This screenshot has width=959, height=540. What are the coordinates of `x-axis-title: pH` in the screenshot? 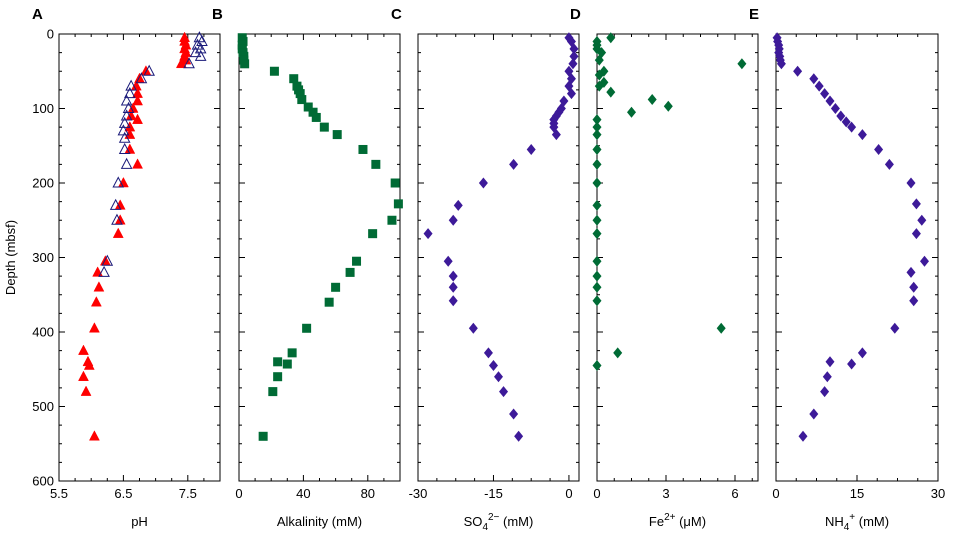 It's located at (139, 521).